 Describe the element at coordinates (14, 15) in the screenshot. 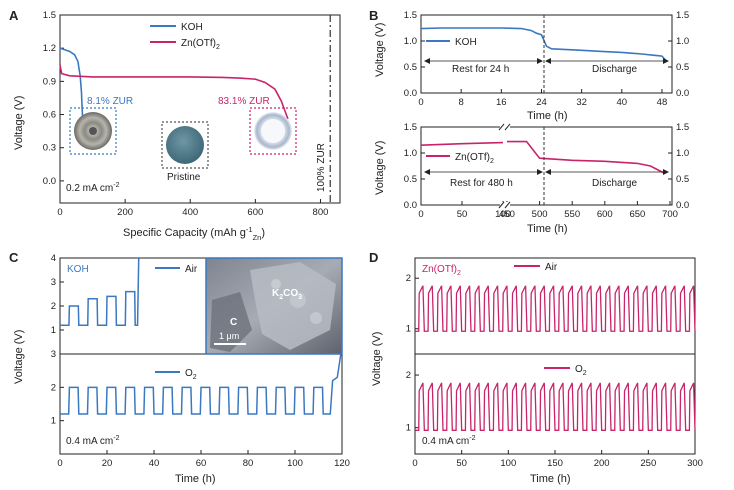

I see `panel-label-a: A` at that location.